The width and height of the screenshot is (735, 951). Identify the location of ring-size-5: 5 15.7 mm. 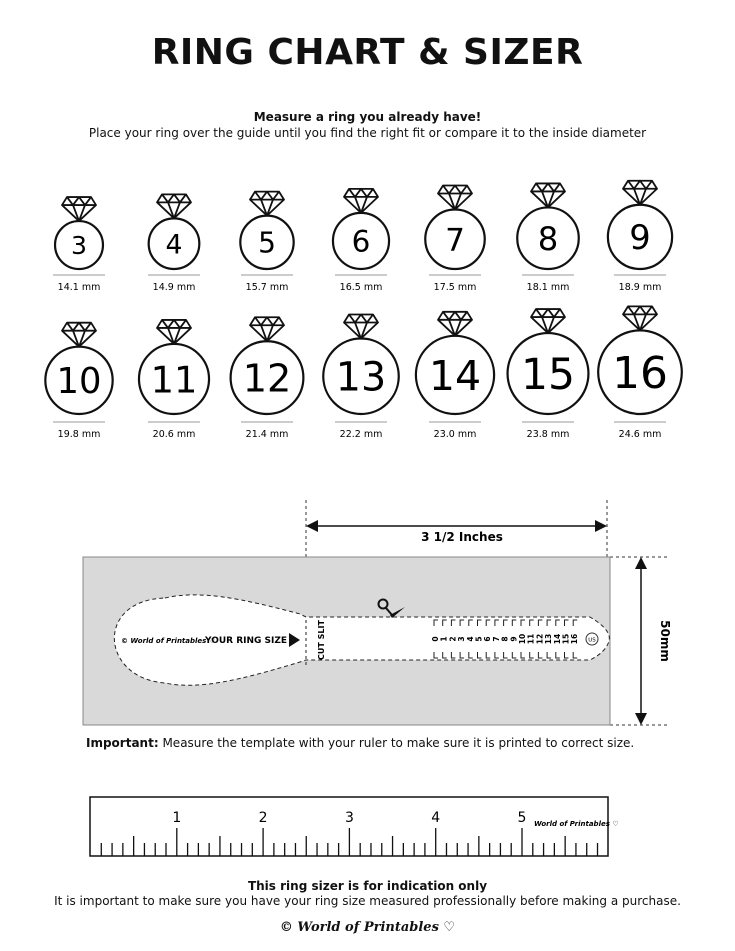
(267, 241).